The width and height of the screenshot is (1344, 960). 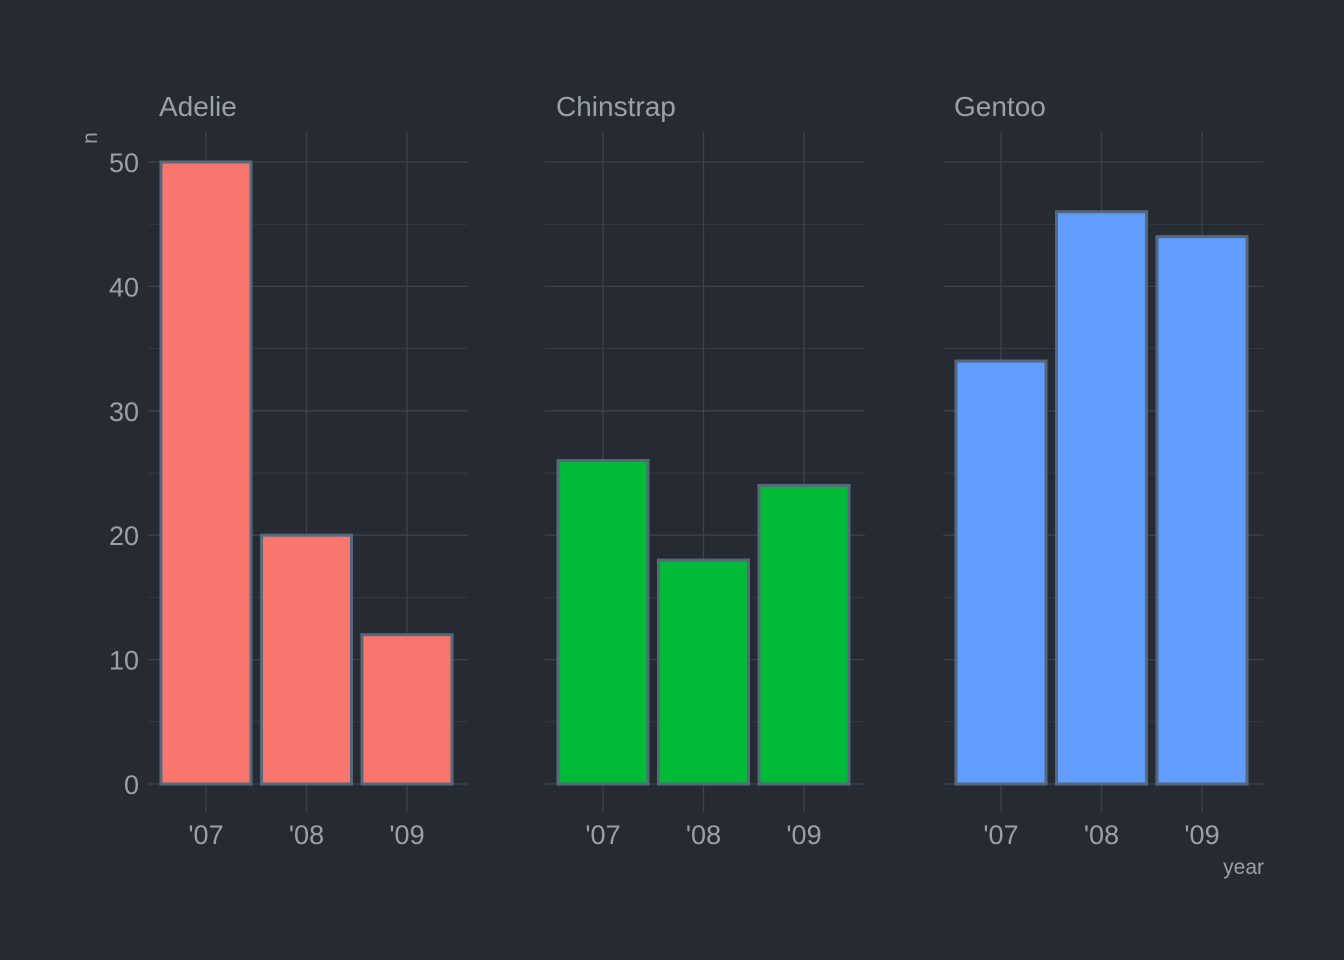 What do you see at coordinates (124, 536) in the screenshot?
I see `y-tick-label: 20` at bounding box center [124, 536].